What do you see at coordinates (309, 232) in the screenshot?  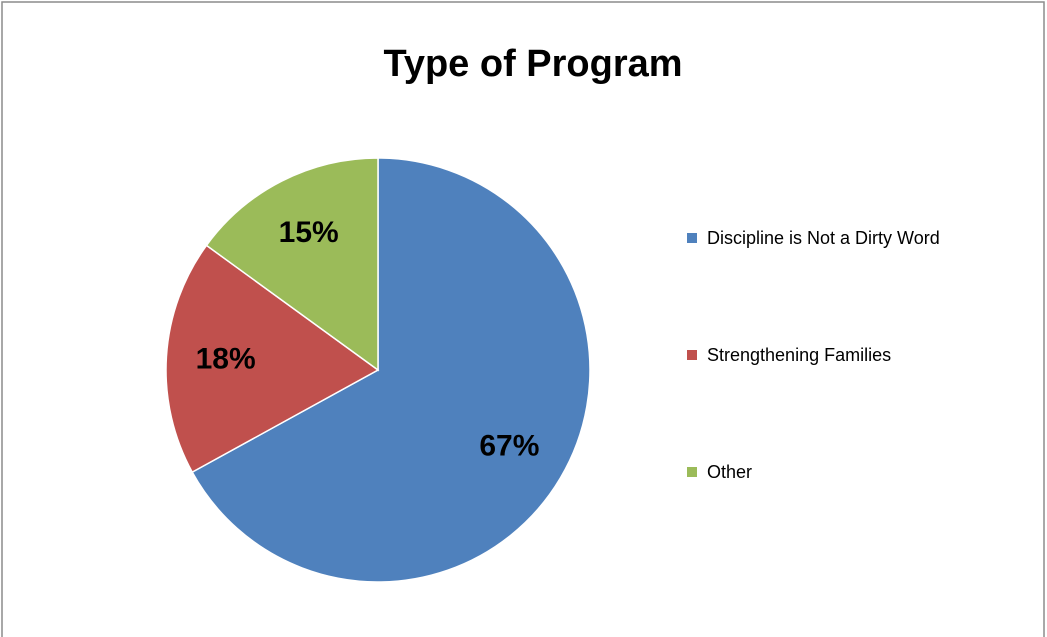 I see `data-label: 15%` at bounding box center [309, 232].